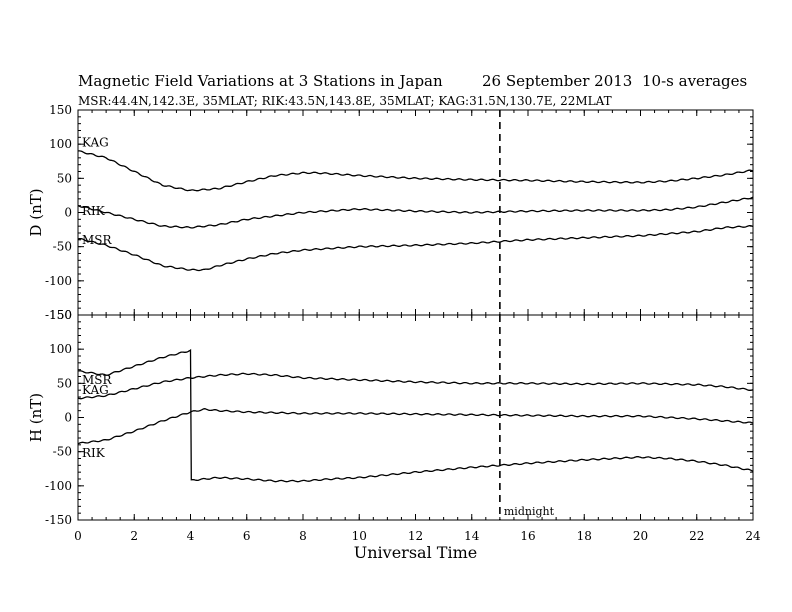  I want to click on x-tick-label: 22, so click(696, 536).